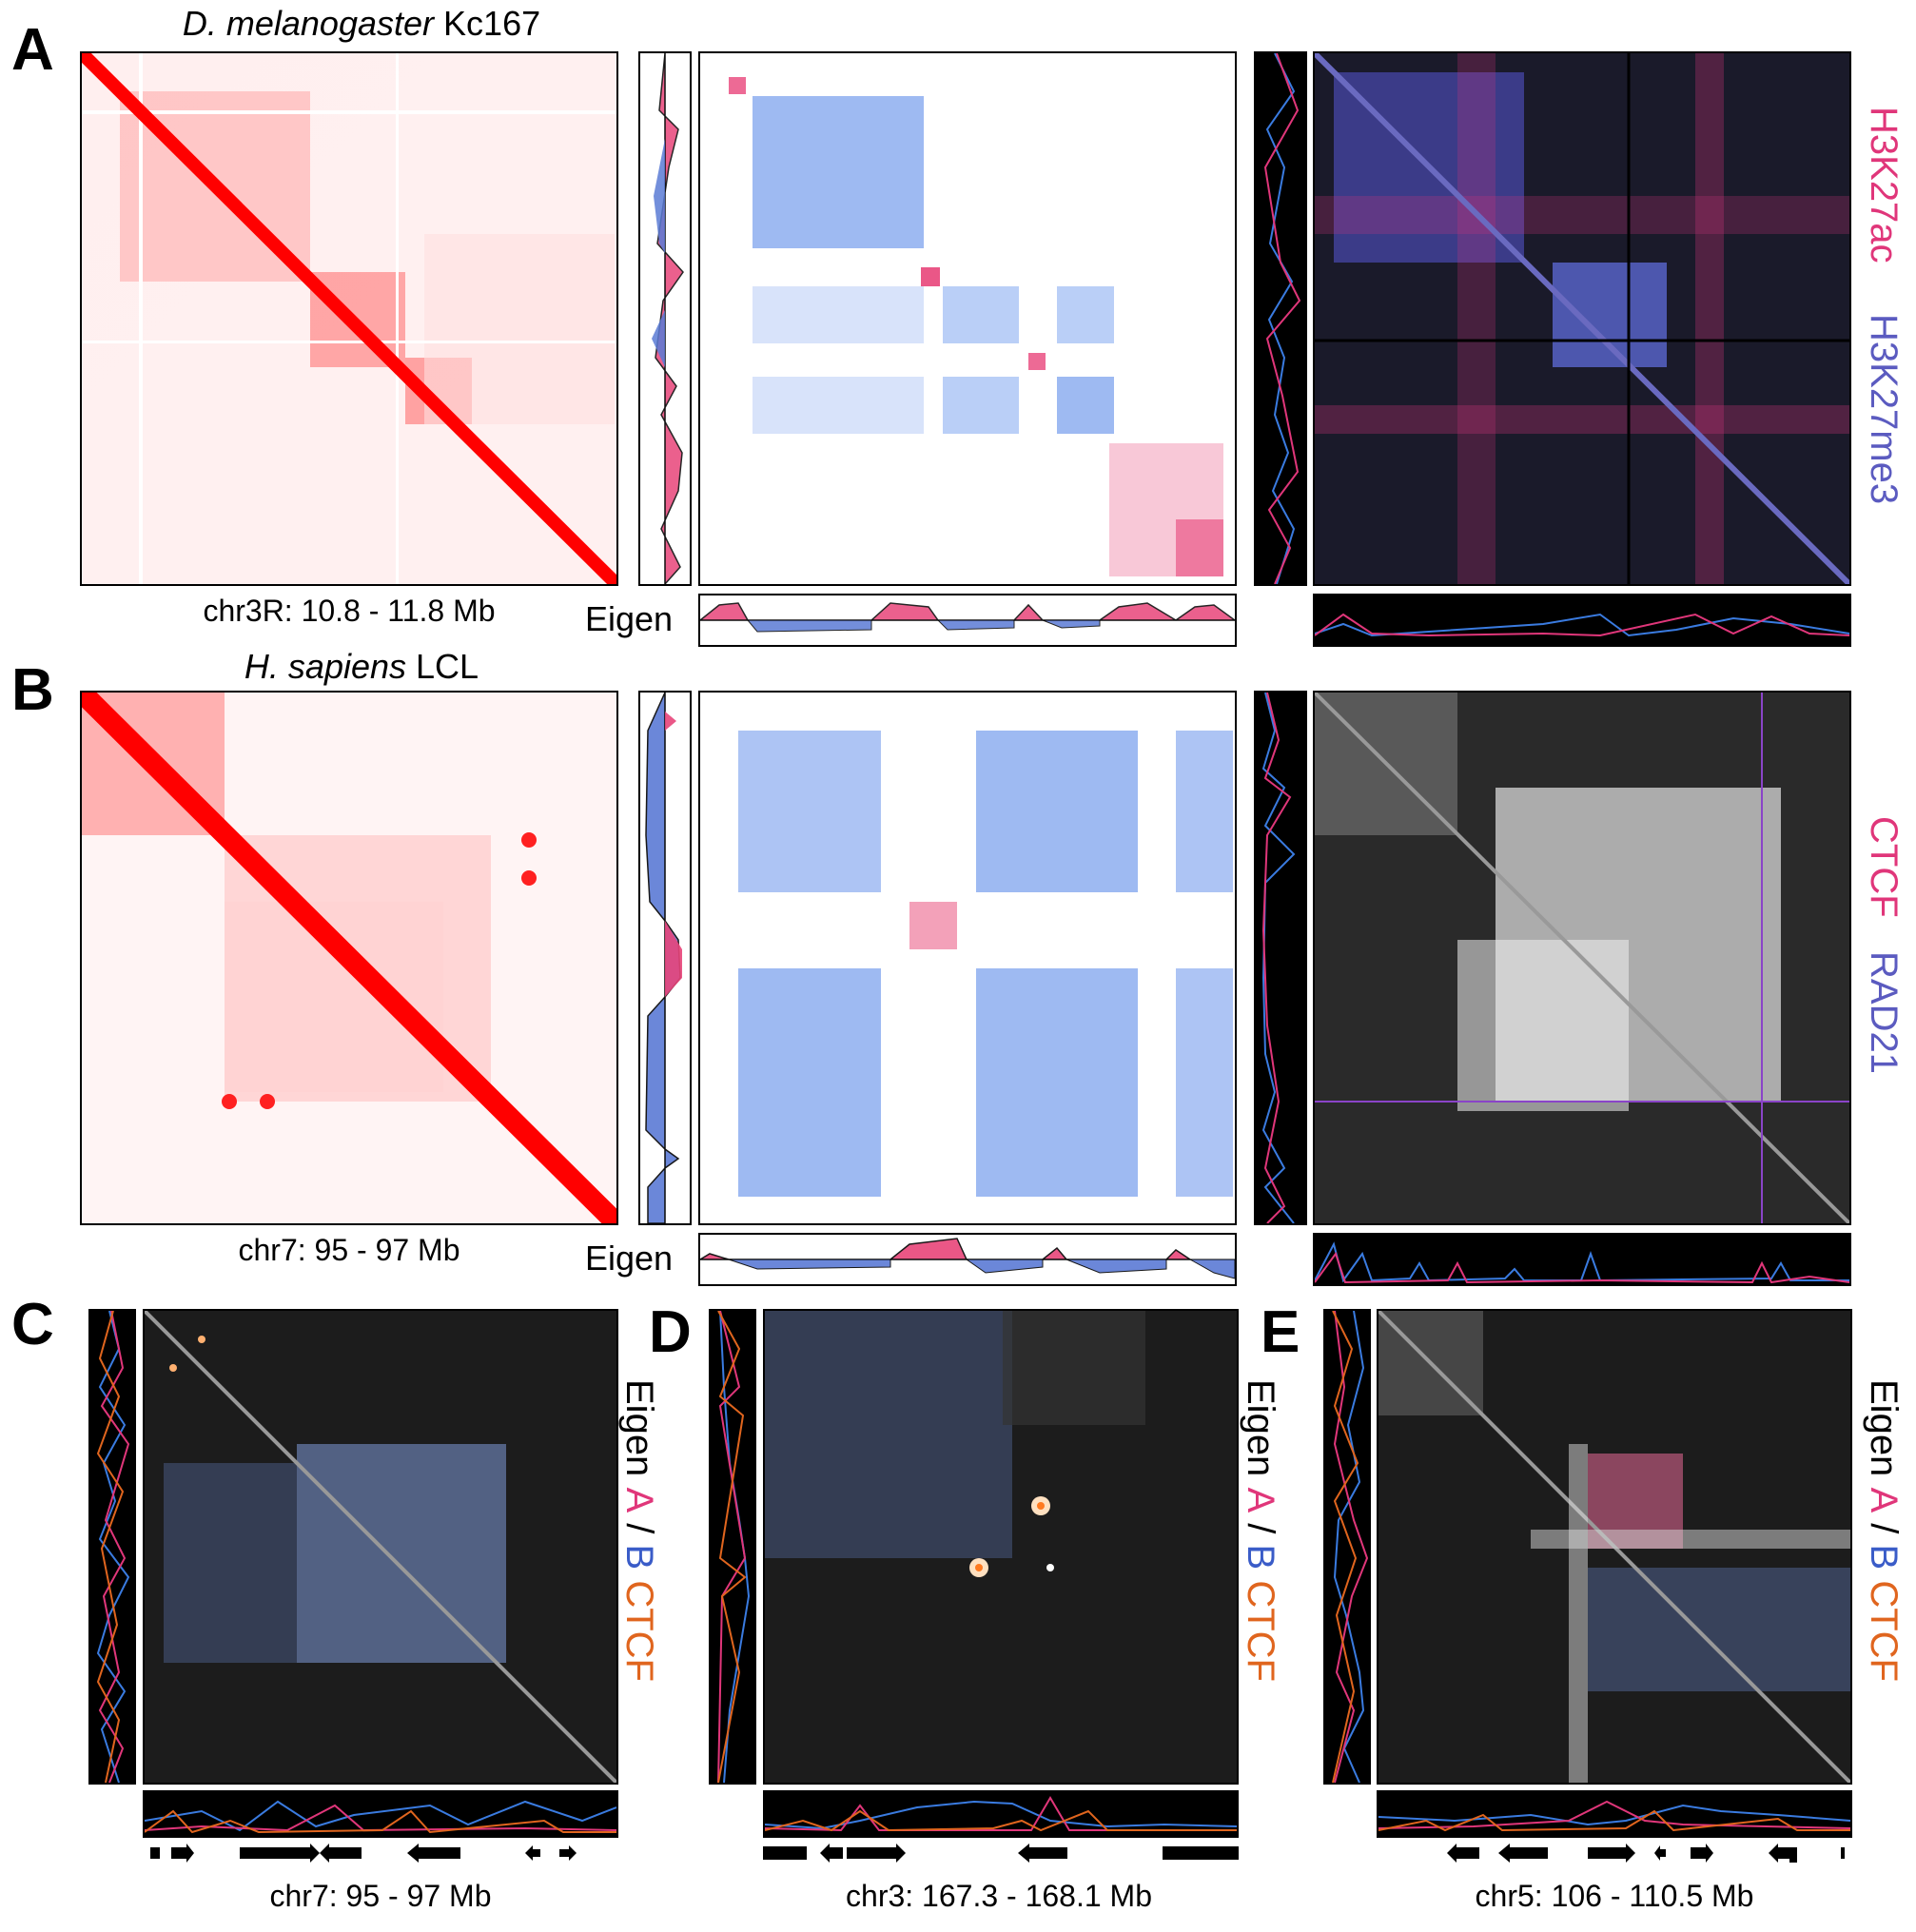 This screenshot has width=1916, height=1932. Describe the element at coordinates (1260, 1631) in the screenshot. I see `legend-d-ctcf: CTCF` at that location.